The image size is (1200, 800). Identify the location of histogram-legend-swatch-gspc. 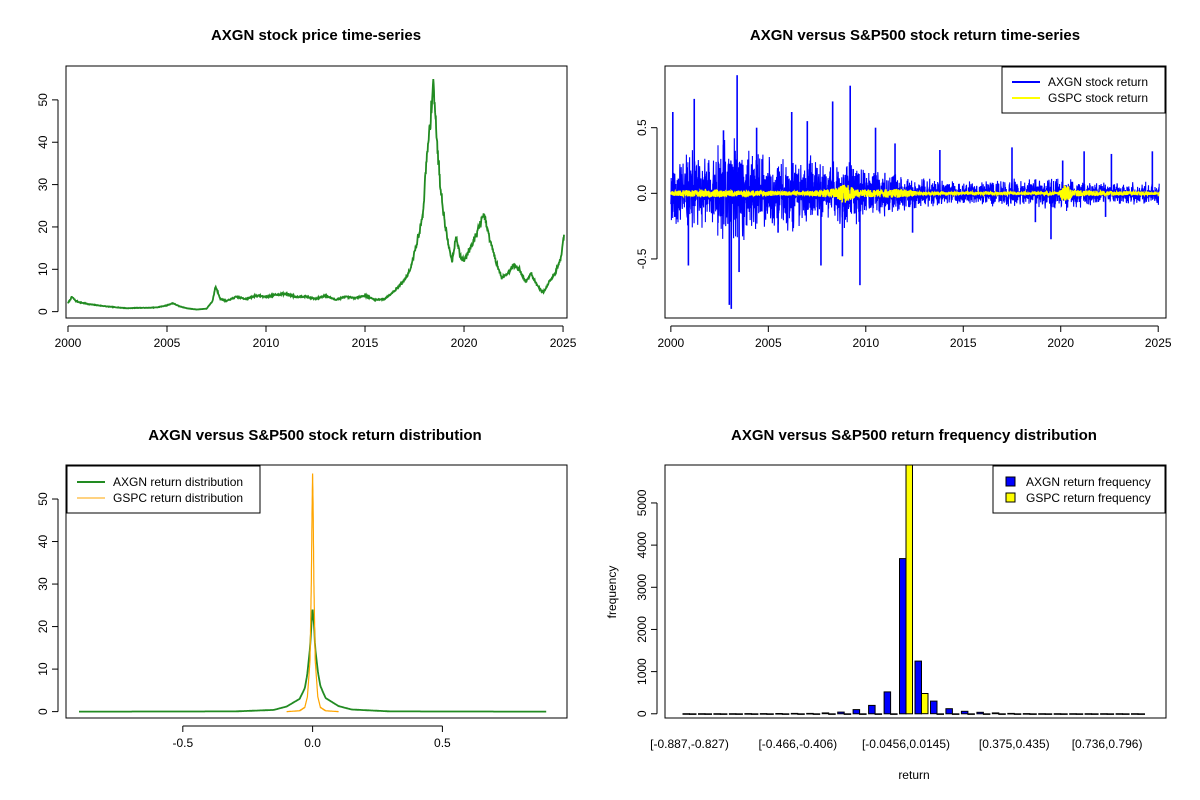
(1010, 497).